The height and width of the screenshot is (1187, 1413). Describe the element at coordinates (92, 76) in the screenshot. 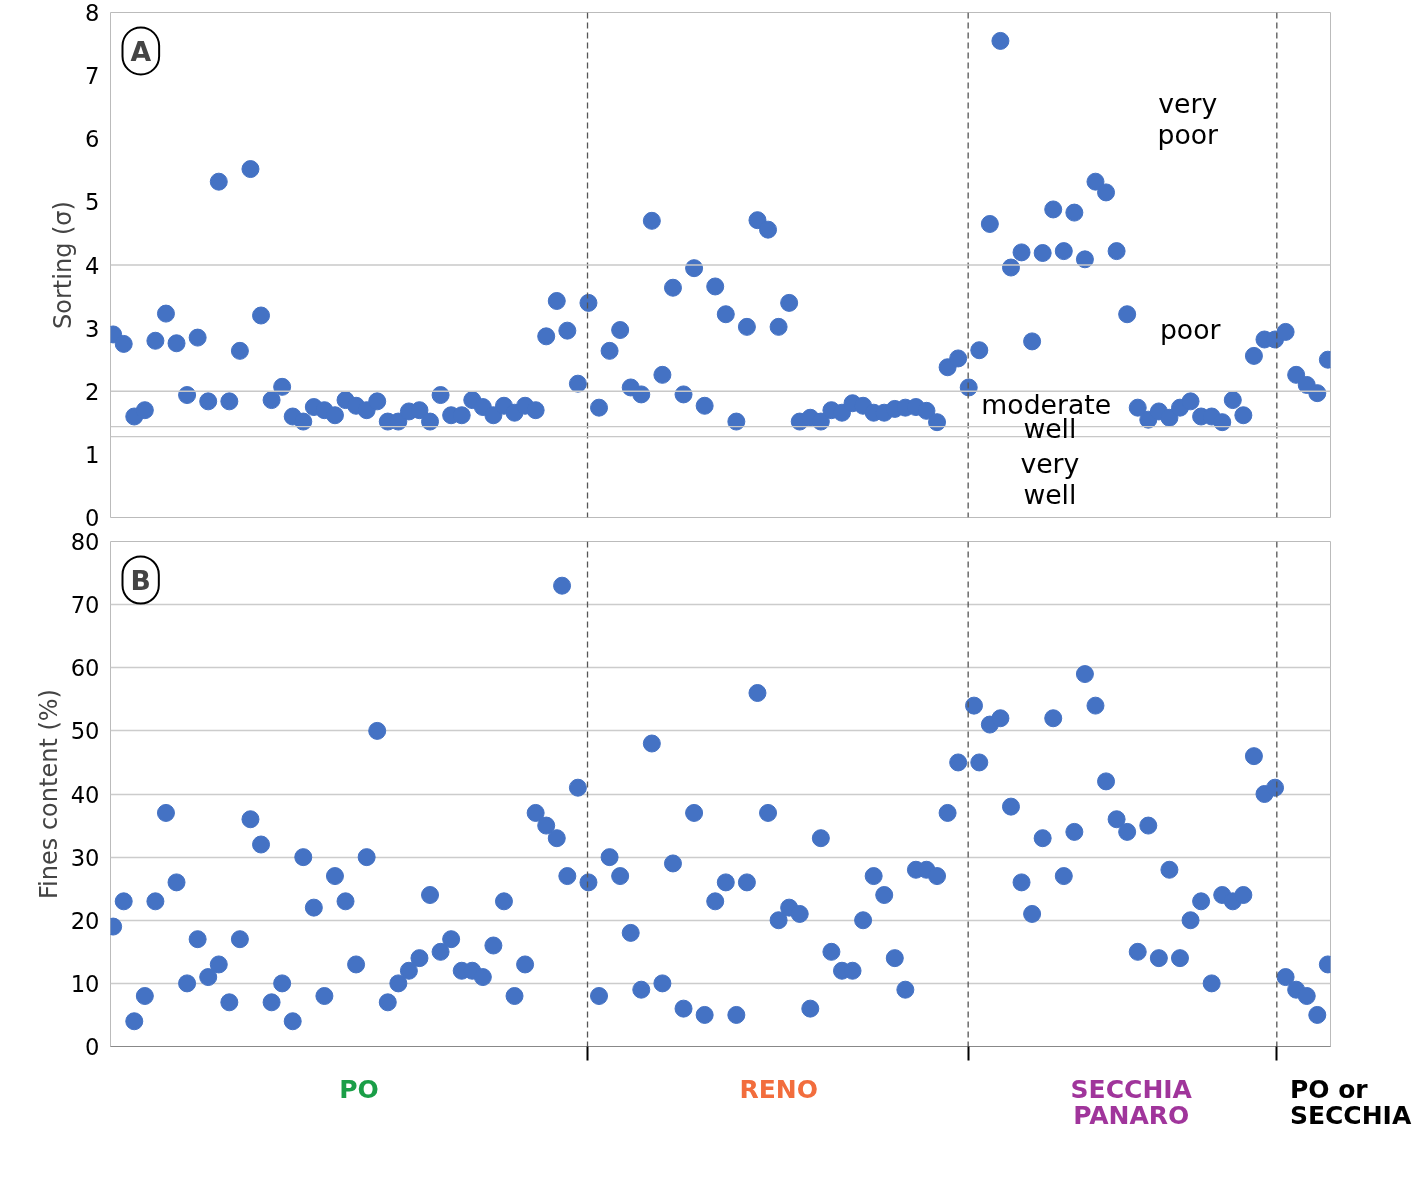

I see `y-tick-label: 7` at that location.